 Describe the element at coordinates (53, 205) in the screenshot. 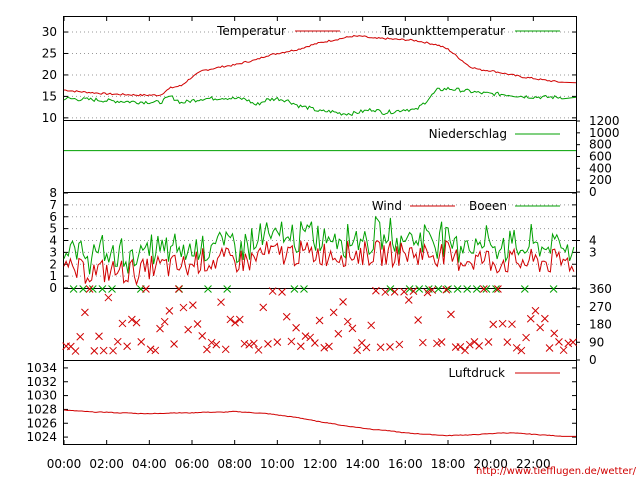

I see `y-tick-label: 7` at that location.